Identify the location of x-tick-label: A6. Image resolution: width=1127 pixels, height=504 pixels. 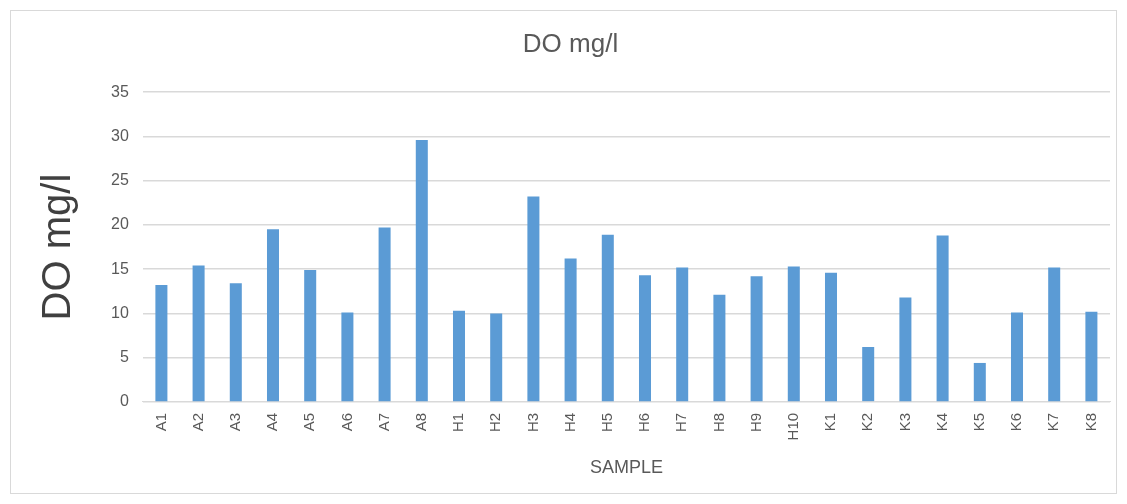
(346, 422).